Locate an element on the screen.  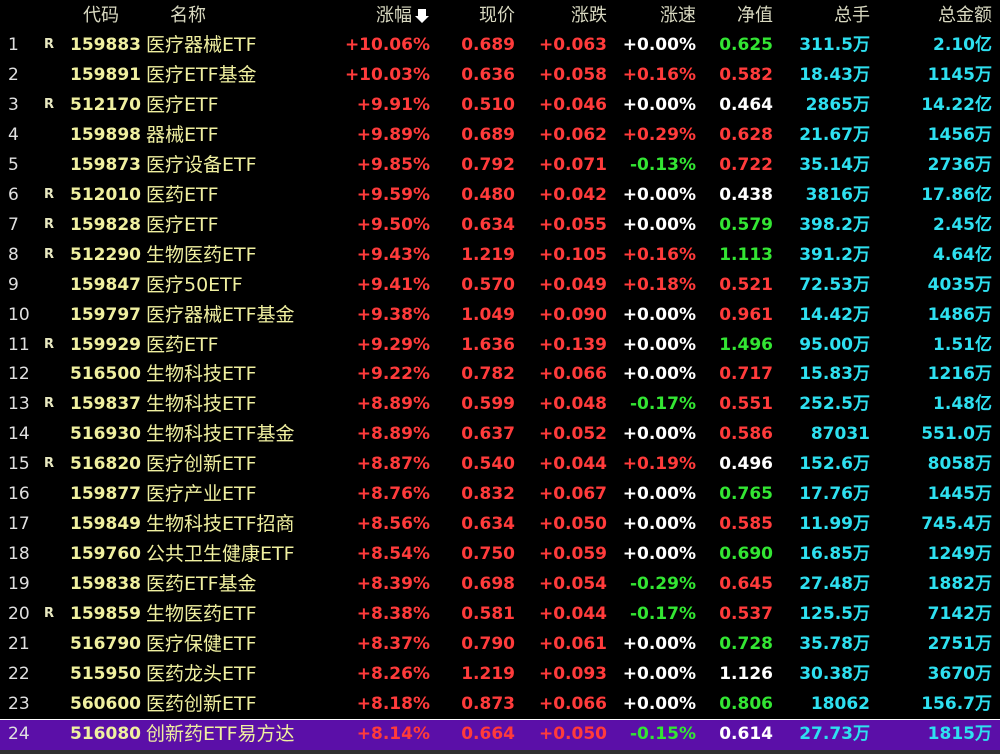
volume: 21.67万 is located at coordinates (834, 134).